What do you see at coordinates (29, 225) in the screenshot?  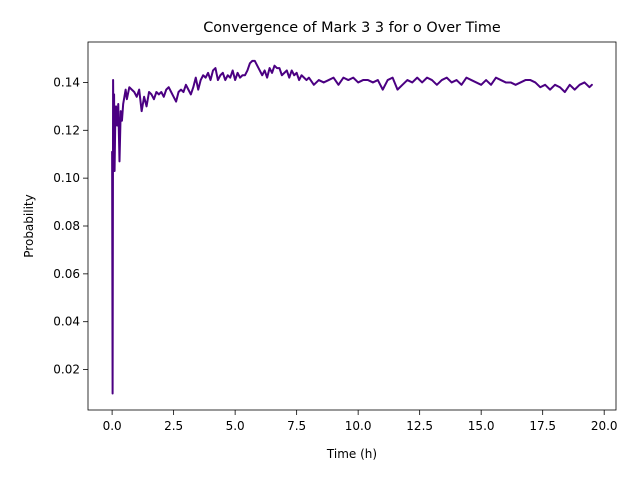 I see `y-axis-label: Probability` at bounding box center [29, 225].